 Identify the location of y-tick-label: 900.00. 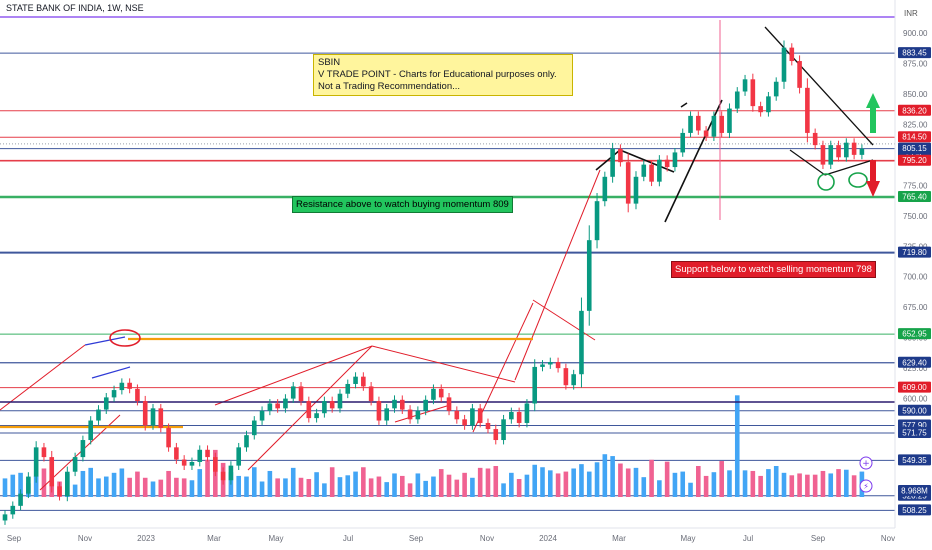
(915, 33).